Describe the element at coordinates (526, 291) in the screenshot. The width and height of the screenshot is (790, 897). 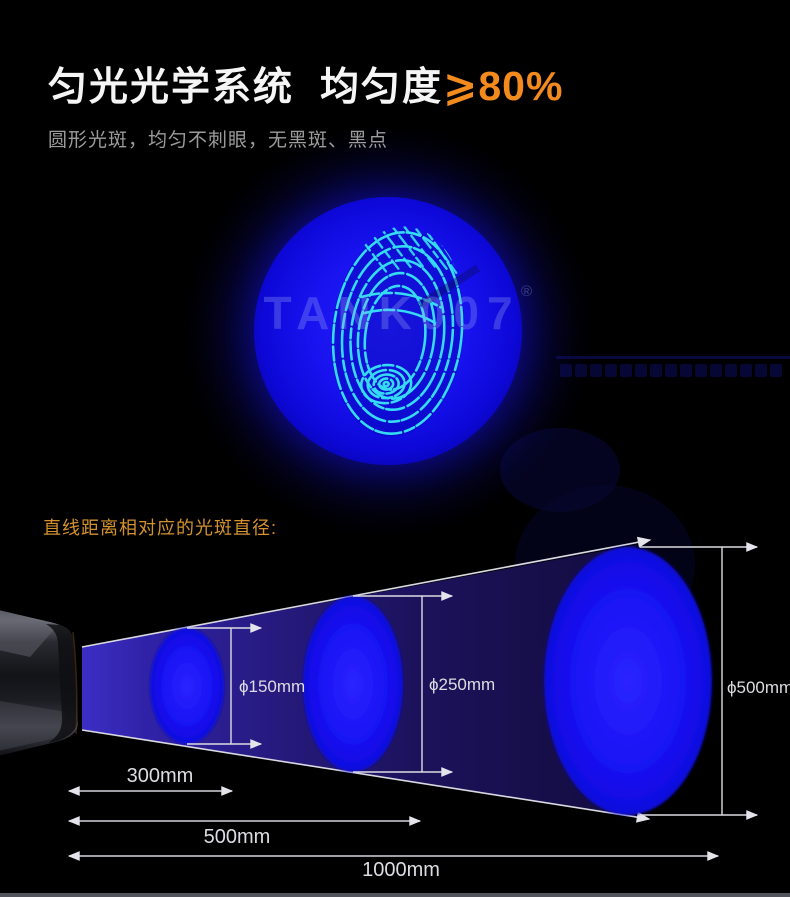
I see `watermark-registered-mark: ®` at that location.